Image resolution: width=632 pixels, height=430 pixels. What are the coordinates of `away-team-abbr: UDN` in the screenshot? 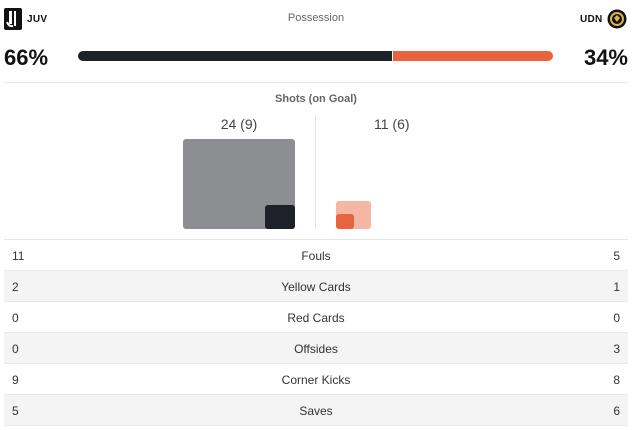 It's located at (591, 19).